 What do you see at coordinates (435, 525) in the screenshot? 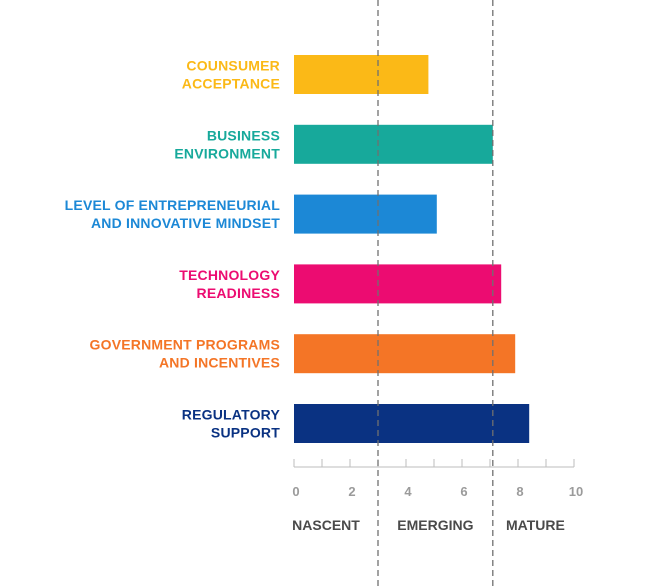
I see `zone-label-emerging: EMERGING` at bounding box center [435, 525].